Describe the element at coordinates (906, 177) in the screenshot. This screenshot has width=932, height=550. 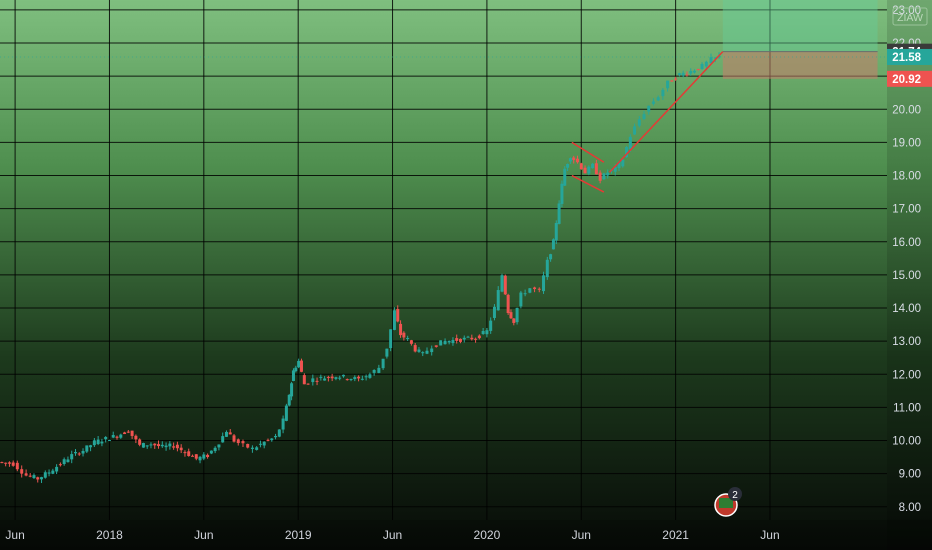
I see `y-tick-label: 18.00` at that location.